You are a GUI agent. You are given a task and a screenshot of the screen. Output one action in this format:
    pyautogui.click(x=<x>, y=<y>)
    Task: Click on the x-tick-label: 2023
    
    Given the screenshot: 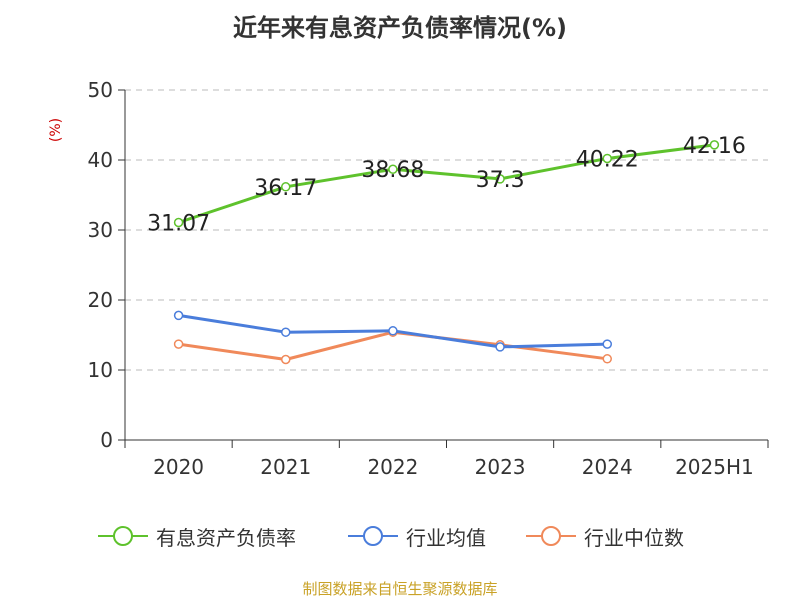 What is the action you would take?
    pyautogui.click(x=500, y=467)
    